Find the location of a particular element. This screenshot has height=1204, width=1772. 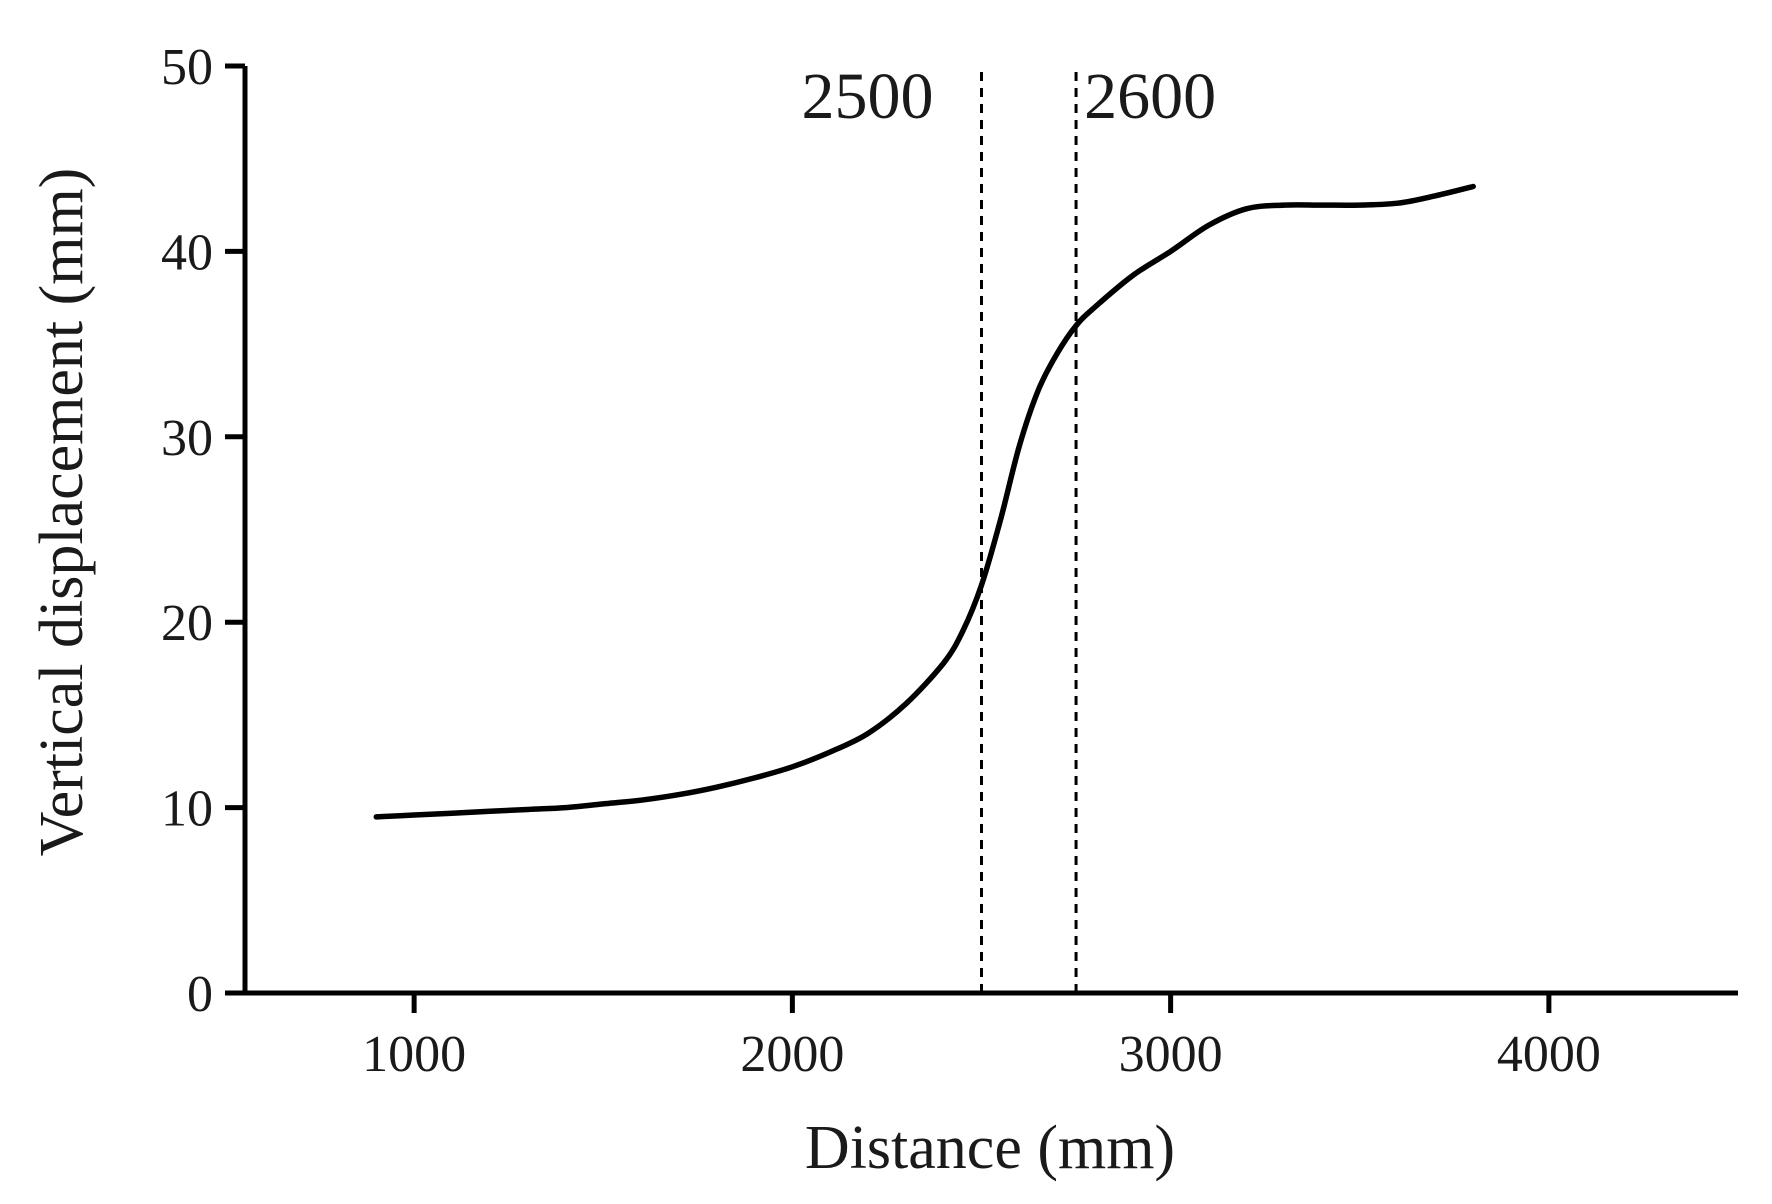

y-tick-label: 40 is located at coordinates (187, 252).